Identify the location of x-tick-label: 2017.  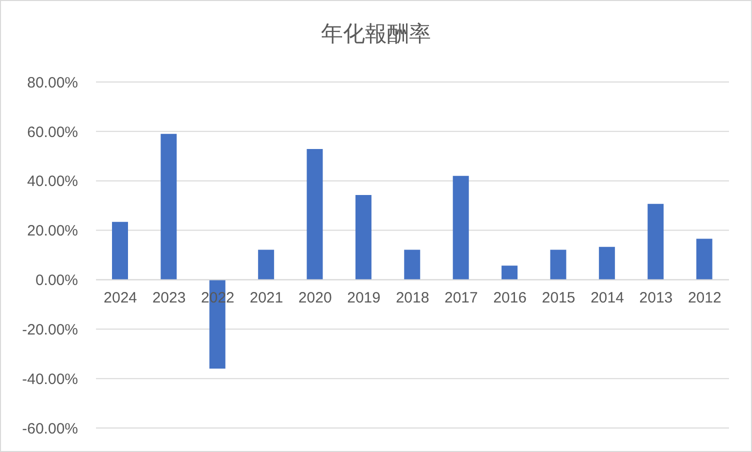
(461, 297).